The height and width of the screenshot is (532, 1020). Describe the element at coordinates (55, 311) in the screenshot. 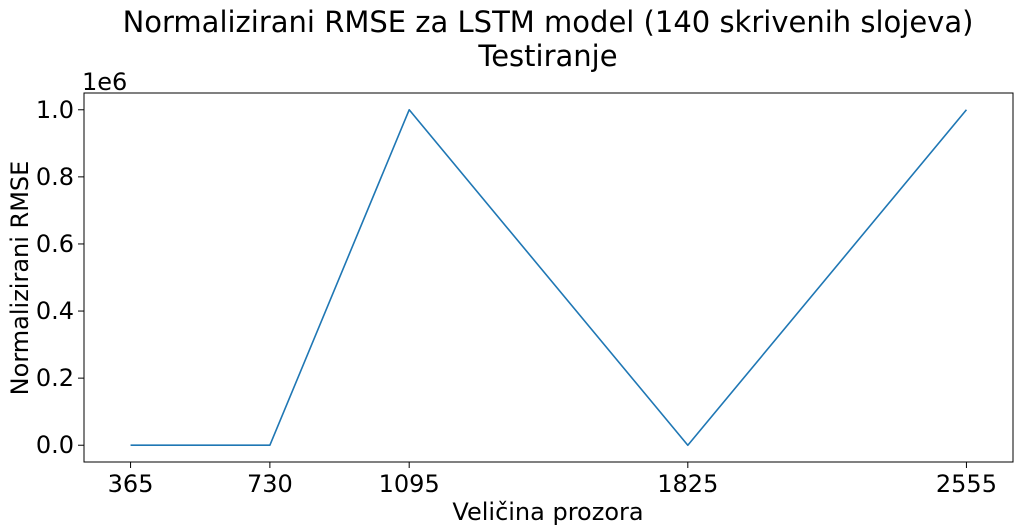

I see `y-tick-label: 0.4` at that location.